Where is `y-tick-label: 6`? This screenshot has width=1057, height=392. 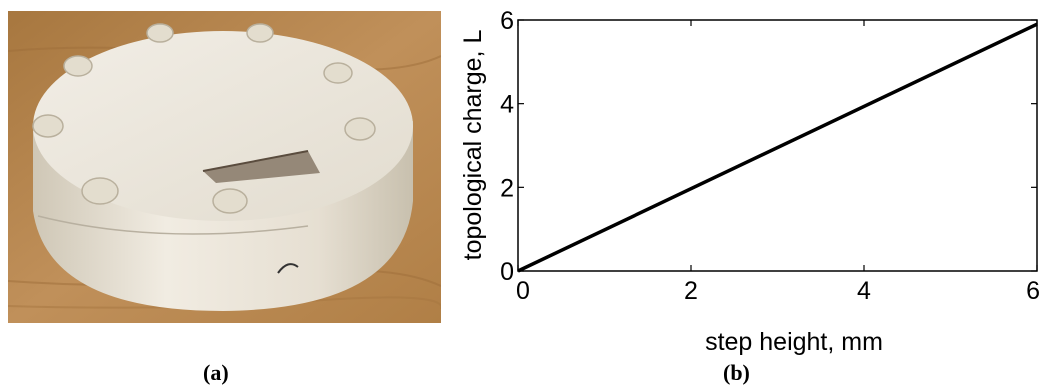 y-tick-label: 6 is located at coordinates (507, 21).